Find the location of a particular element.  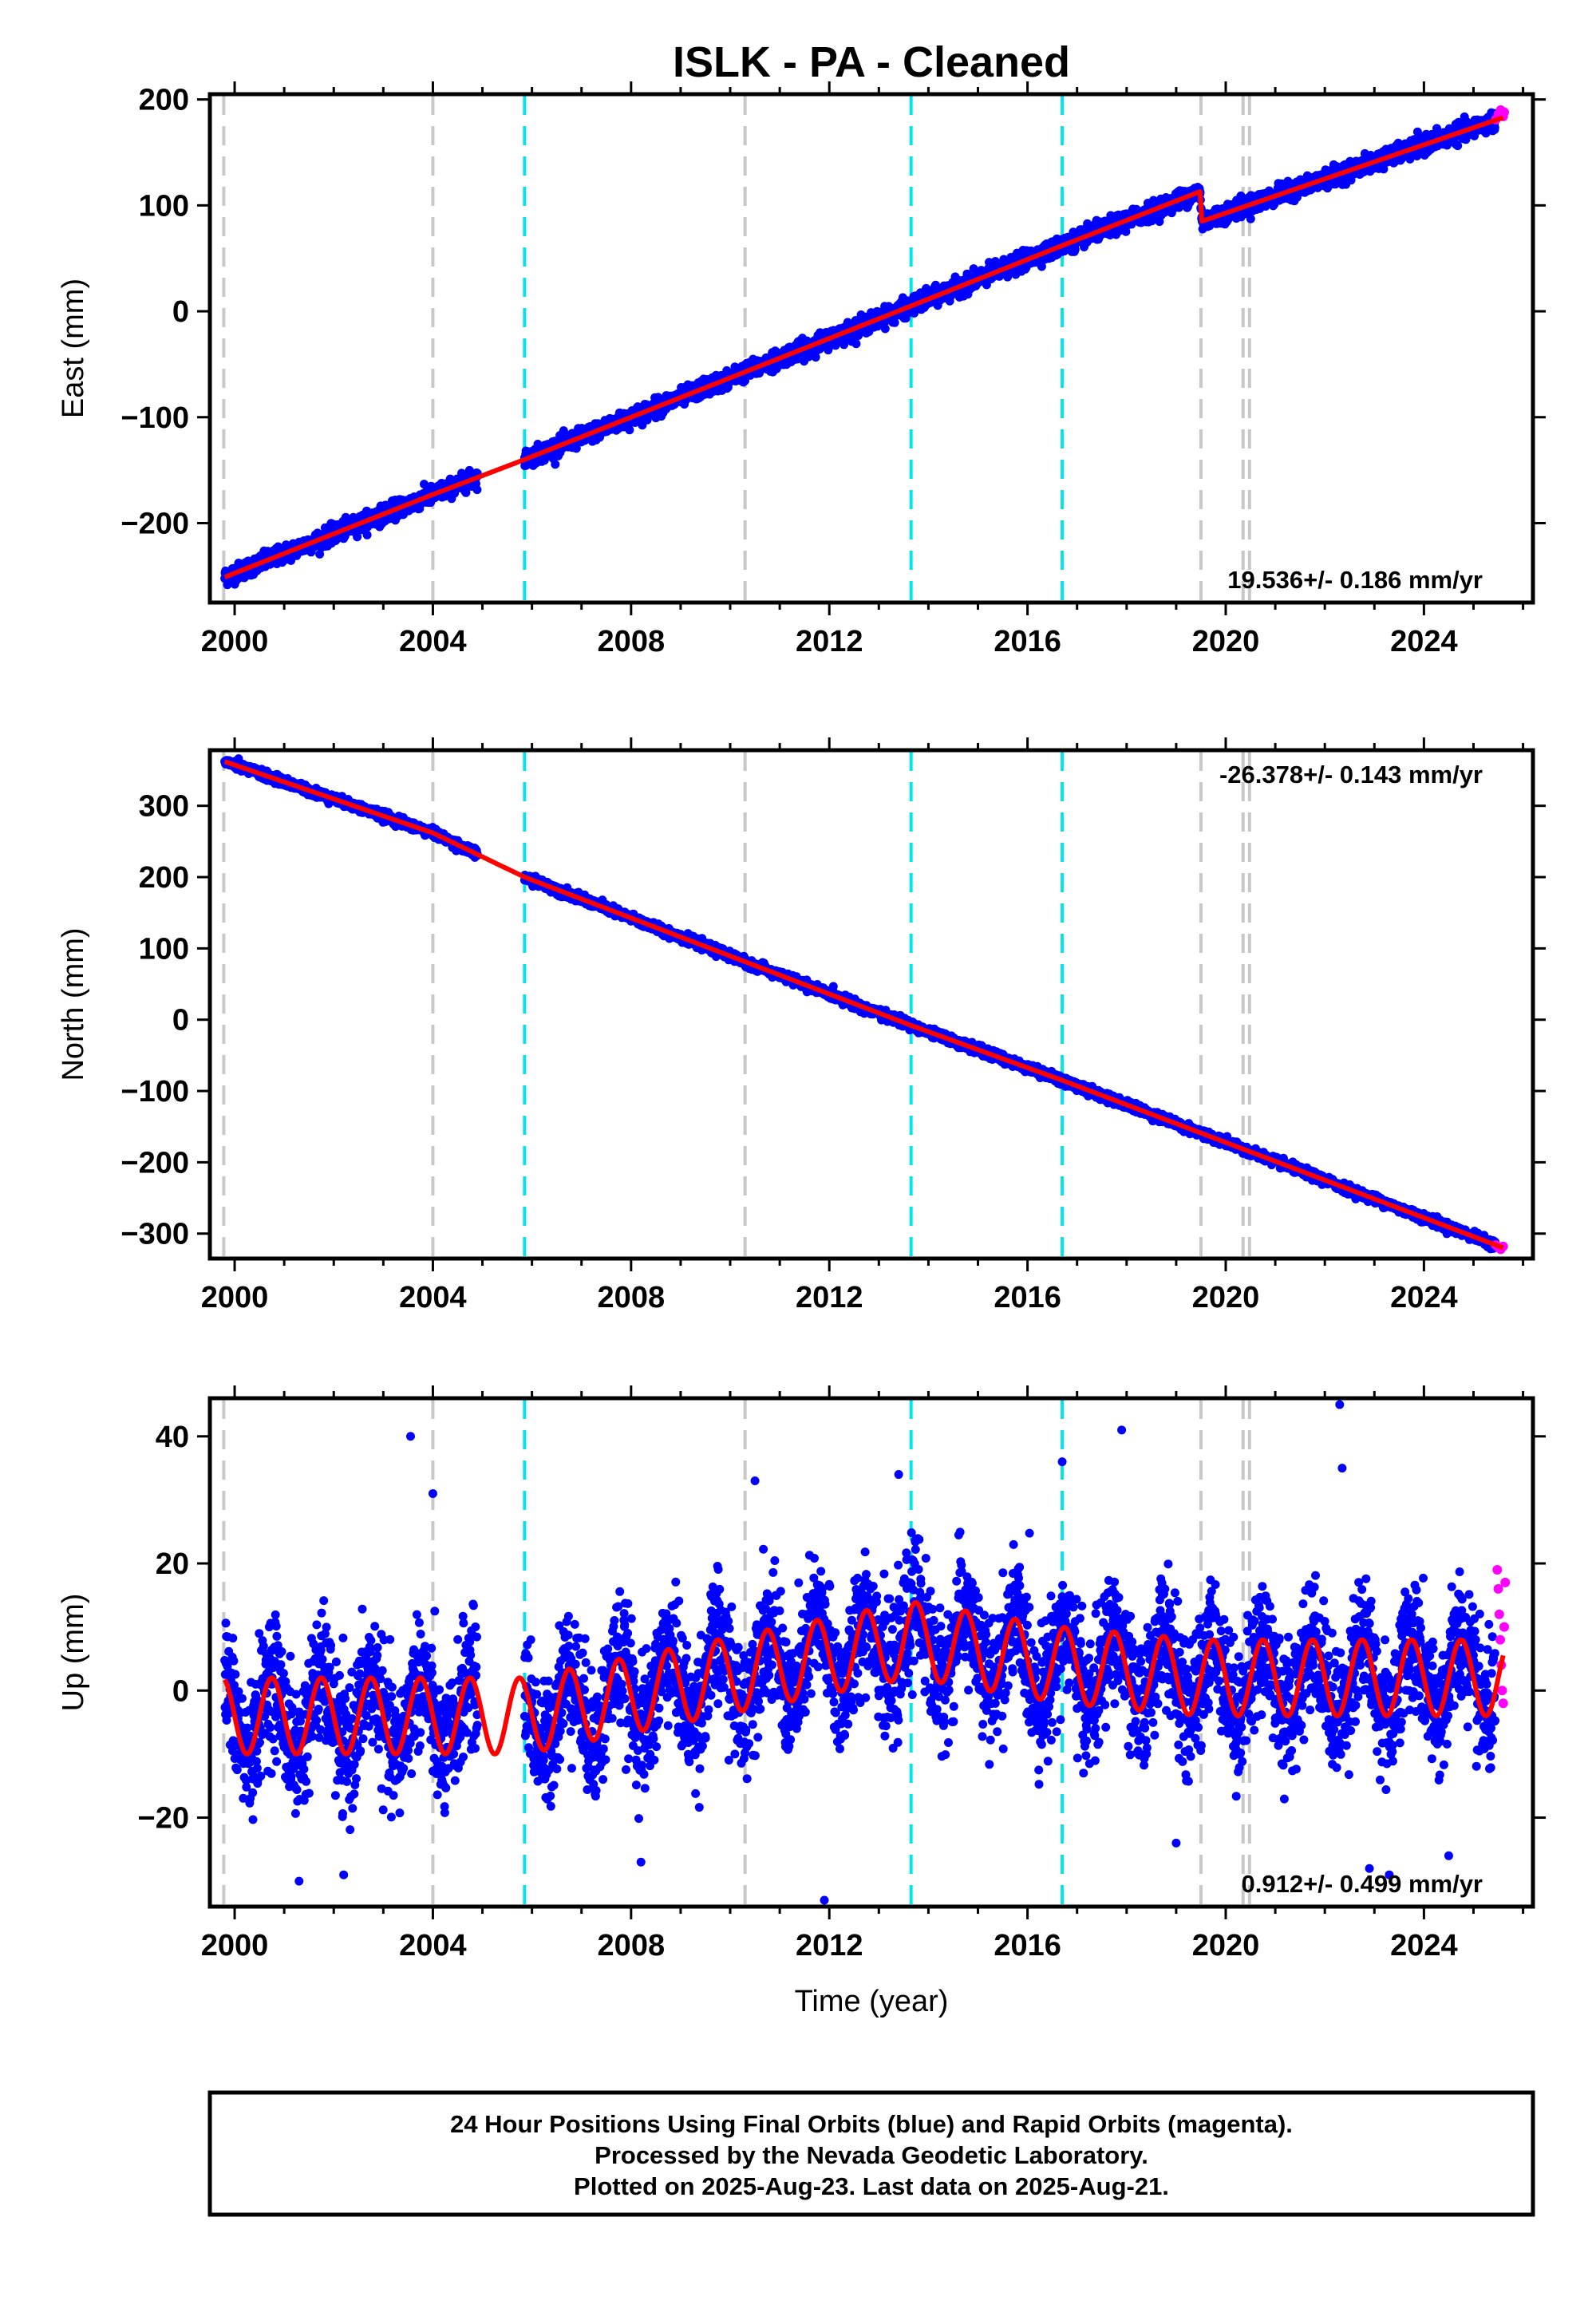

y-tick-label: −200 is located at coordinates (154, 523).